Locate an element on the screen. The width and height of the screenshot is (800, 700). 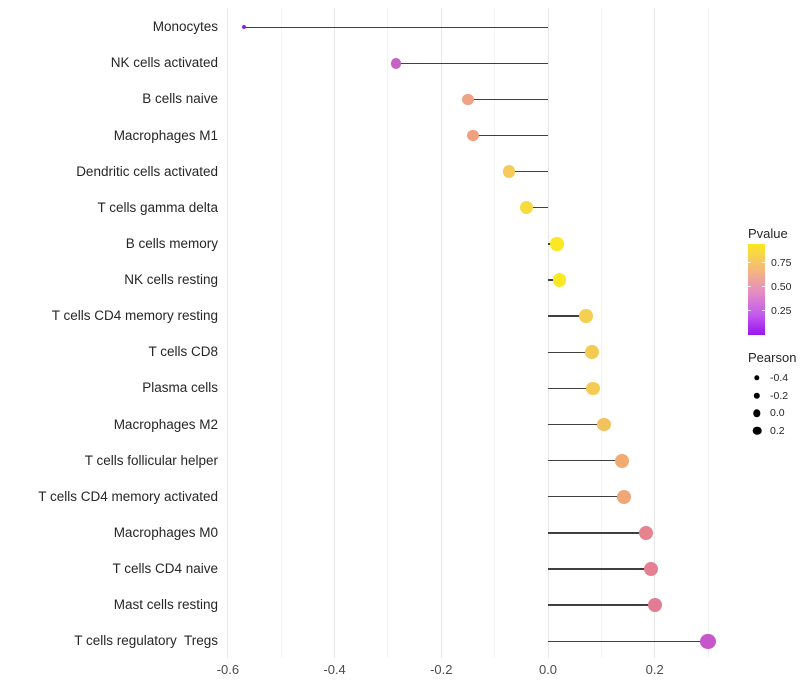
category-label: T cells CD4 memory activated is located at coordinates (128, 496).